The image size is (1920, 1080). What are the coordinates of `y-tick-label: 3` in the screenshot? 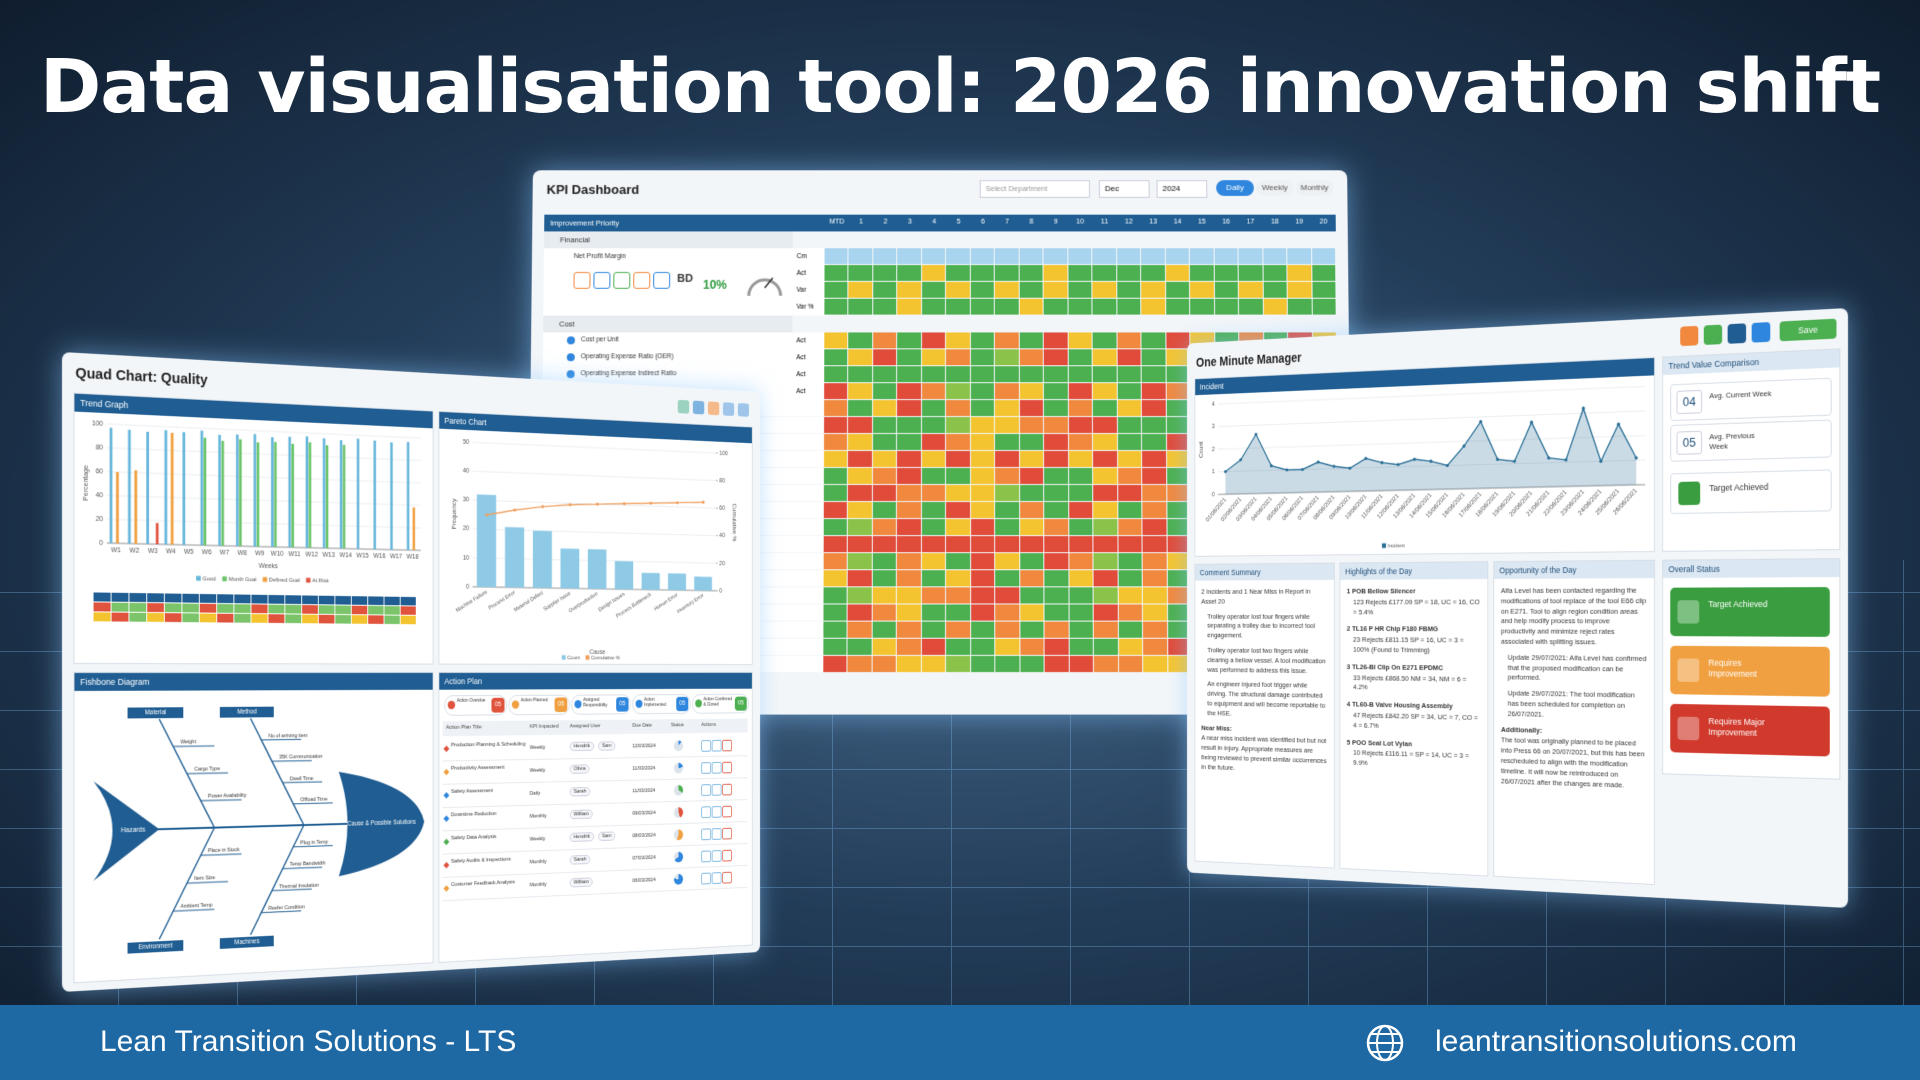 It's located at (1213, 427).